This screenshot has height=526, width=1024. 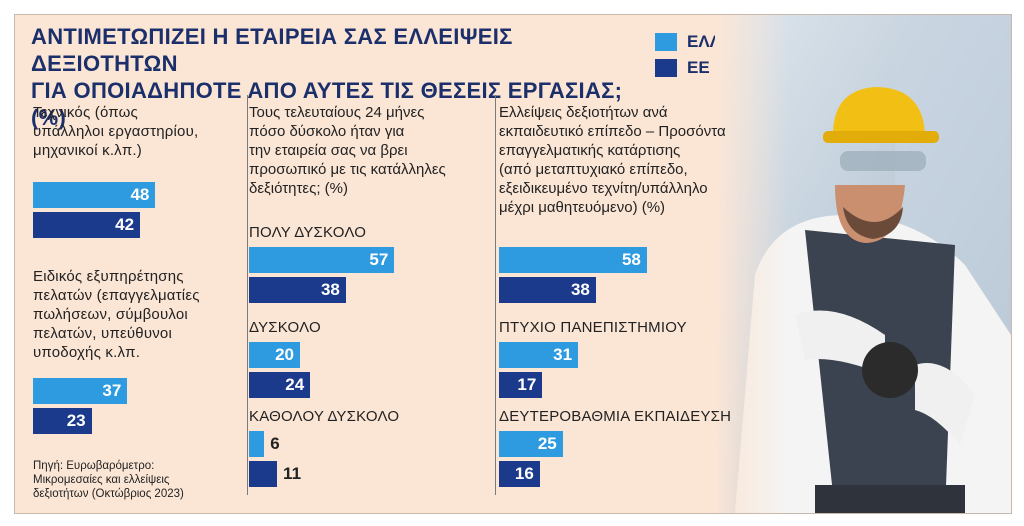 I want to click on category-line: ΚΑΘΟΛΟΥ ΔΥΣΚΟΛΟ, so click(x=324, y=416).